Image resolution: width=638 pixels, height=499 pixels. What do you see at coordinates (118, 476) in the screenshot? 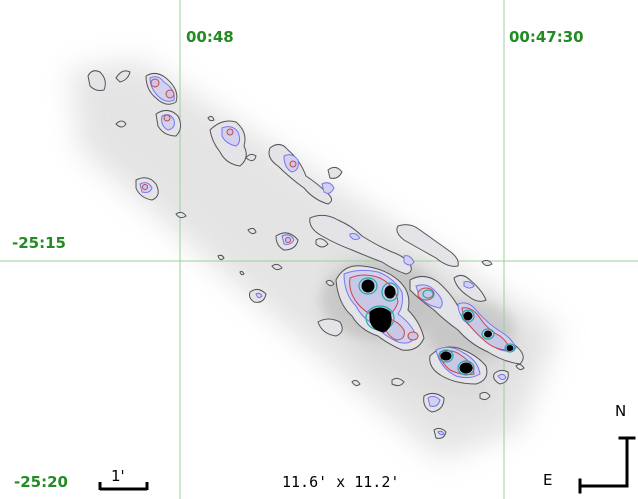
I see `scale-bar-label: 1'` at bounding box center [118, 476].